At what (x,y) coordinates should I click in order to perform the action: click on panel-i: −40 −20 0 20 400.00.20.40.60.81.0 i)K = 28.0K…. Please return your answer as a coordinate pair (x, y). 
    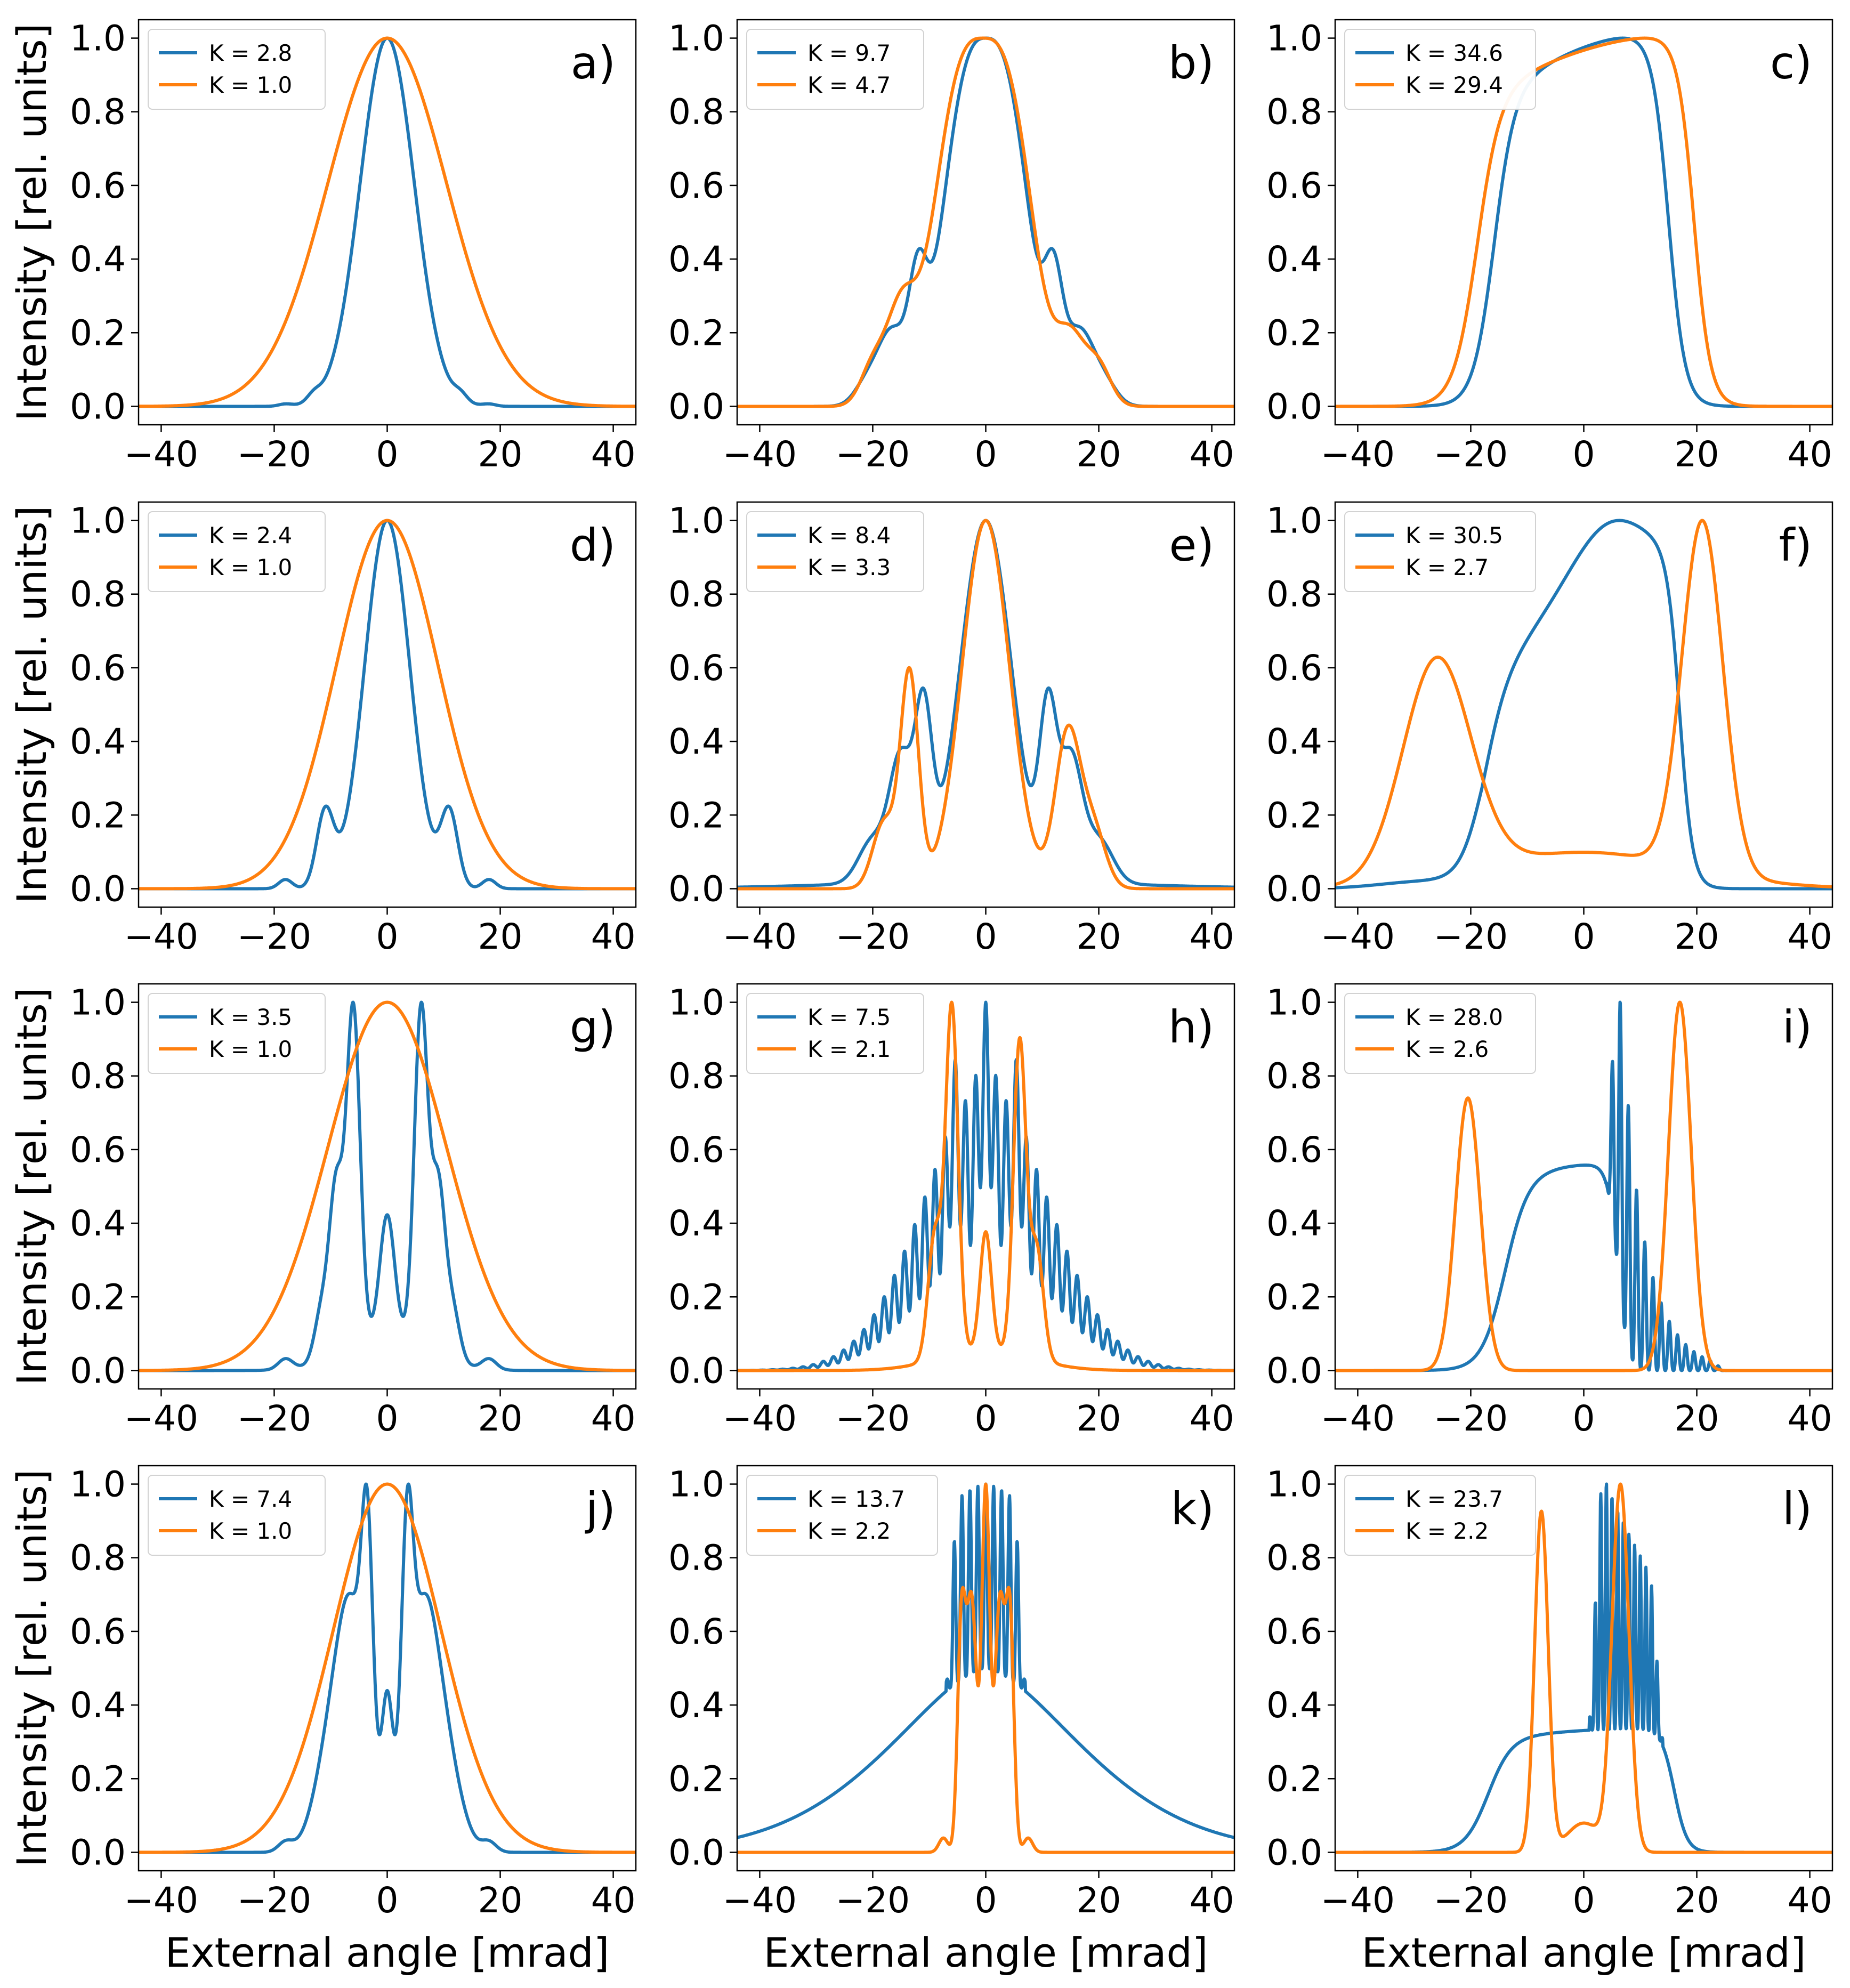
    Looking at the image, I should click on (1549, 1211).